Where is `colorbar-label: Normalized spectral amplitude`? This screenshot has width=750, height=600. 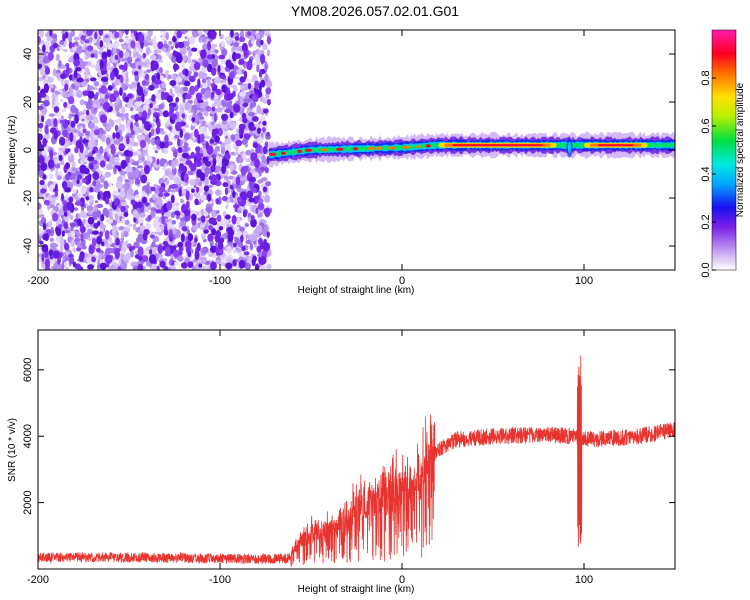
colorbar-label: Normalized spectral amplitude is located at coordinates (740, 149).